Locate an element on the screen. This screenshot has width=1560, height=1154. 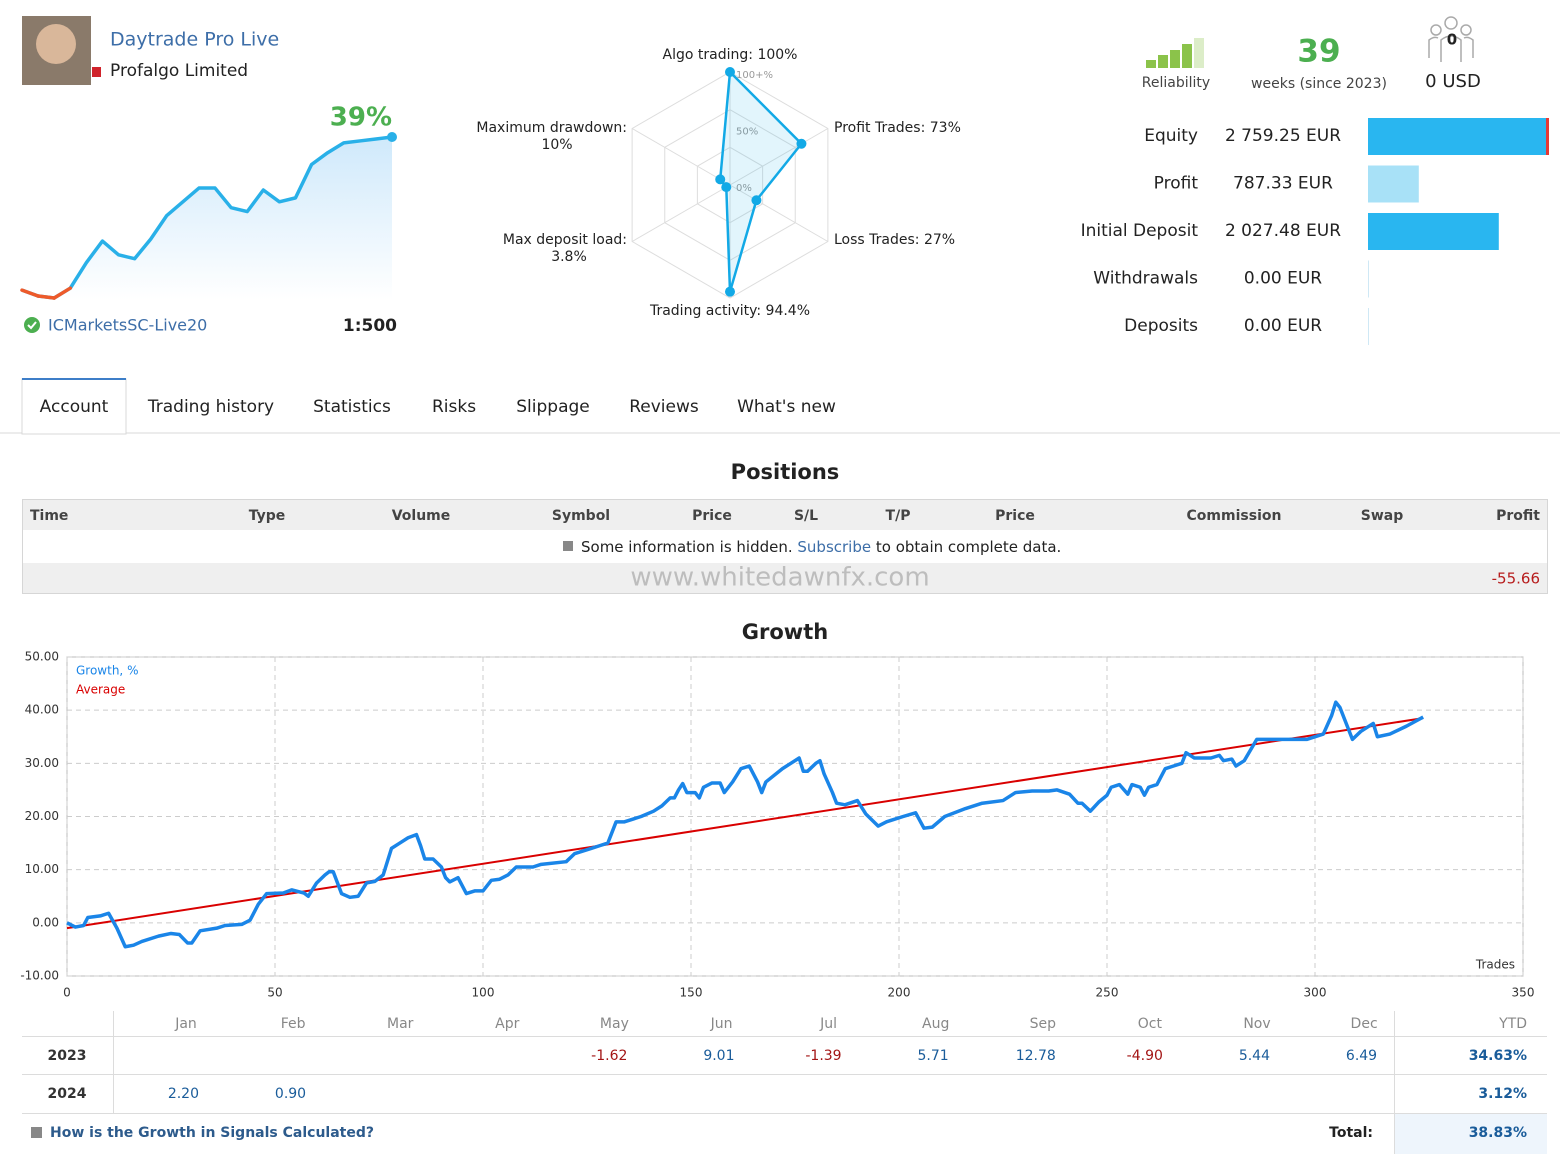
tab: Risks is located at coordinates (454, 407).